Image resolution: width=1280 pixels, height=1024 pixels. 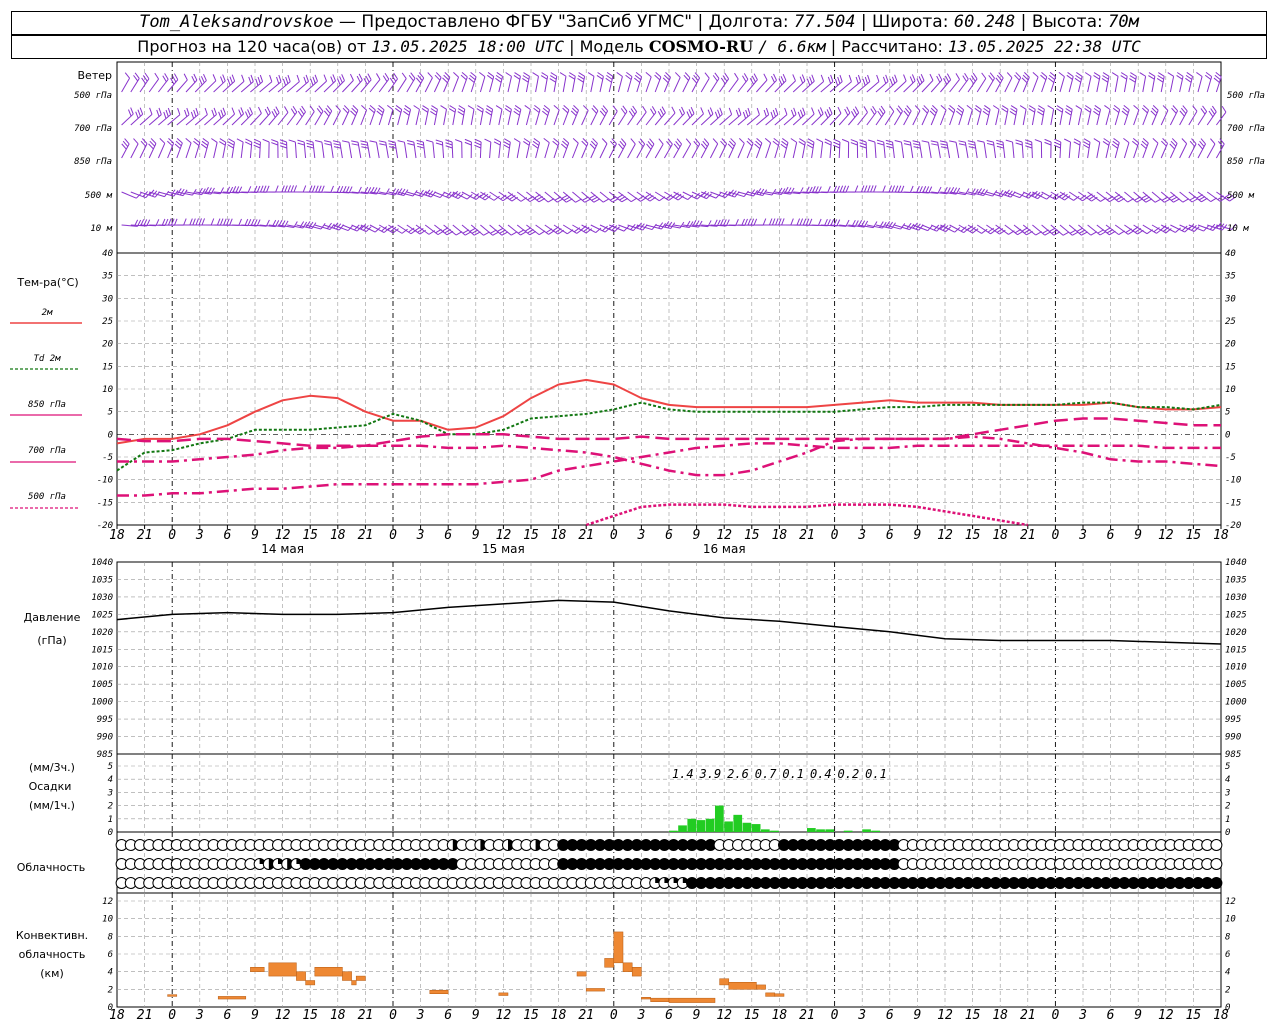 What do you see at coordinates (110, 820) in the screenshot?
I see `precip-tick: 1` at bounding box center [110, 820].